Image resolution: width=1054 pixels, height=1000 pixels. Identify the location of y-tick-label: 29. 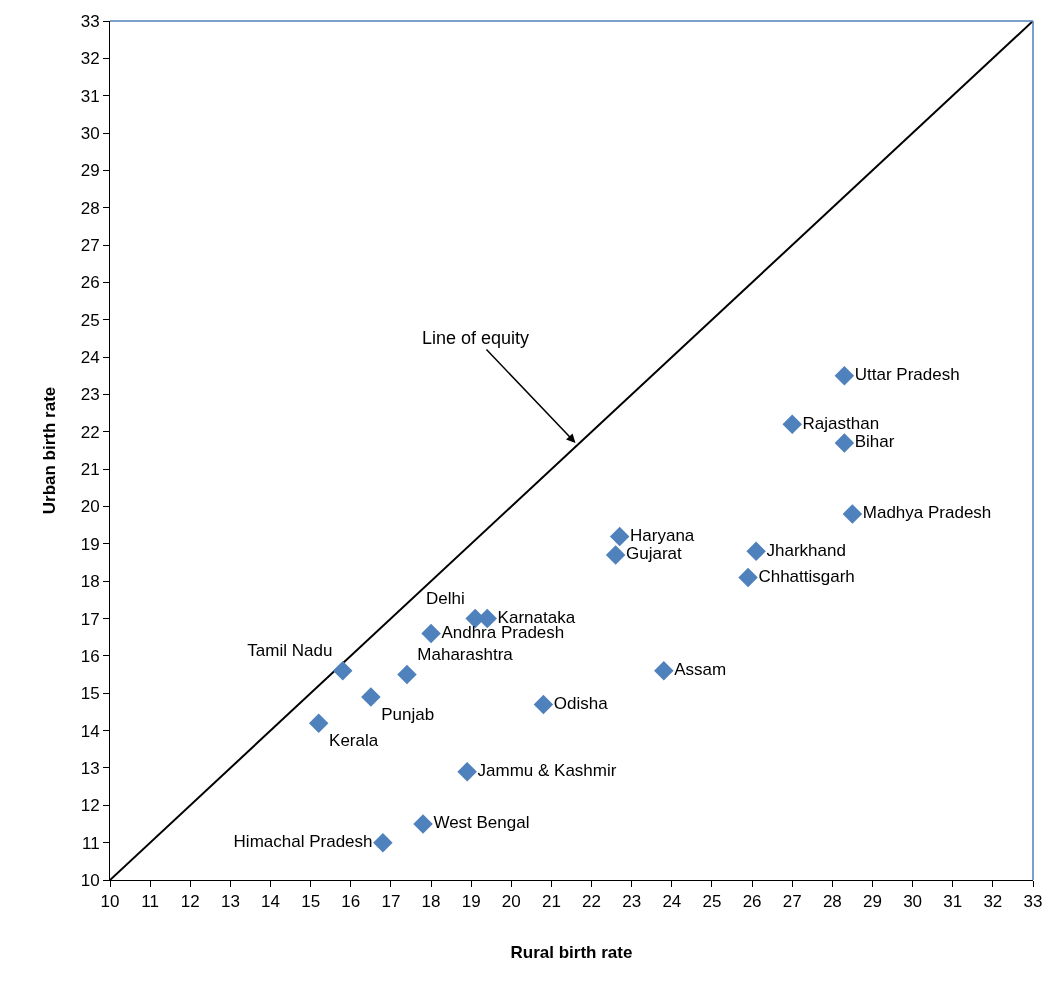
(90, 171).